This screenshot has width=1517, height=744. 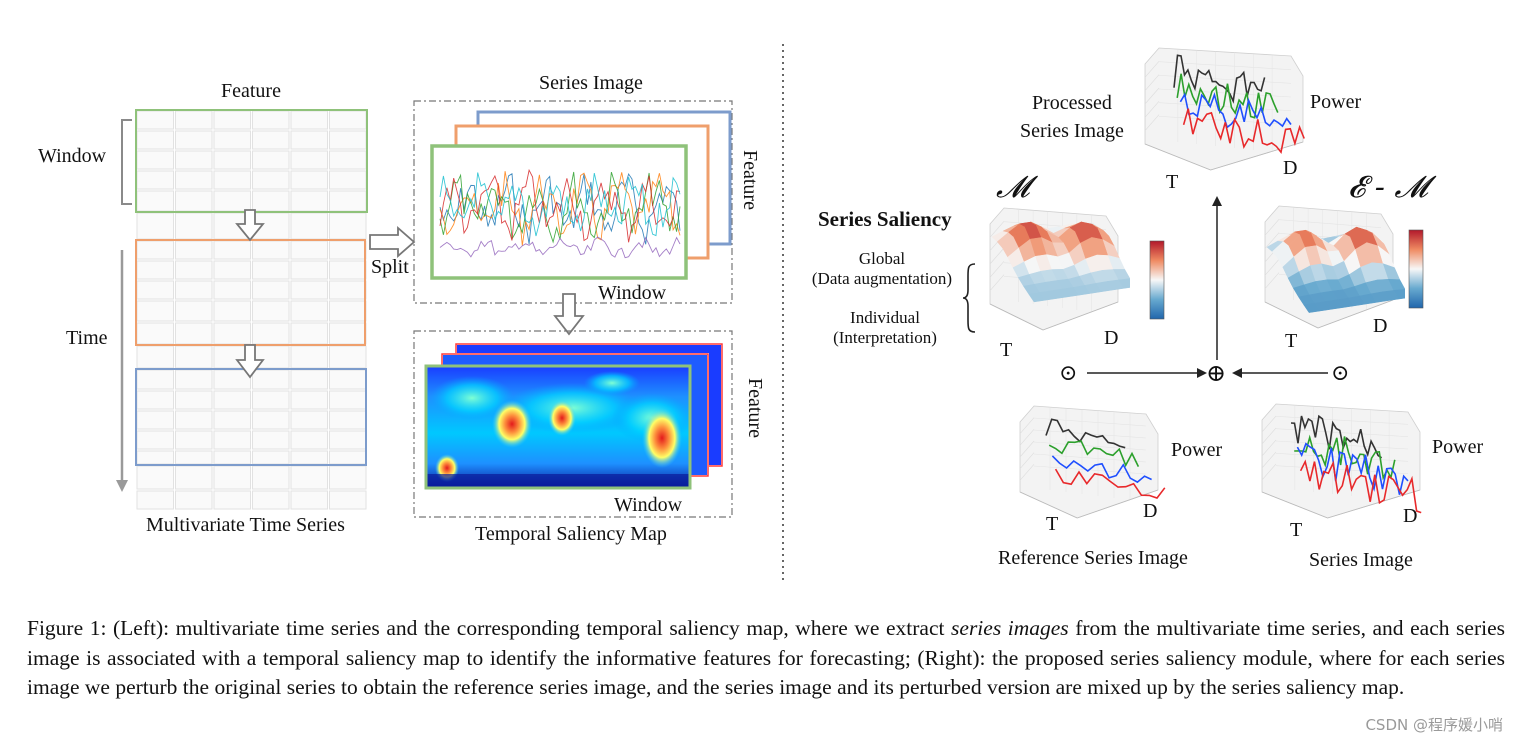 What do you see at coordinates (1334, 267) in the screenshot?
I see `saliency-surface-em` at bounding box center [1334, 267].